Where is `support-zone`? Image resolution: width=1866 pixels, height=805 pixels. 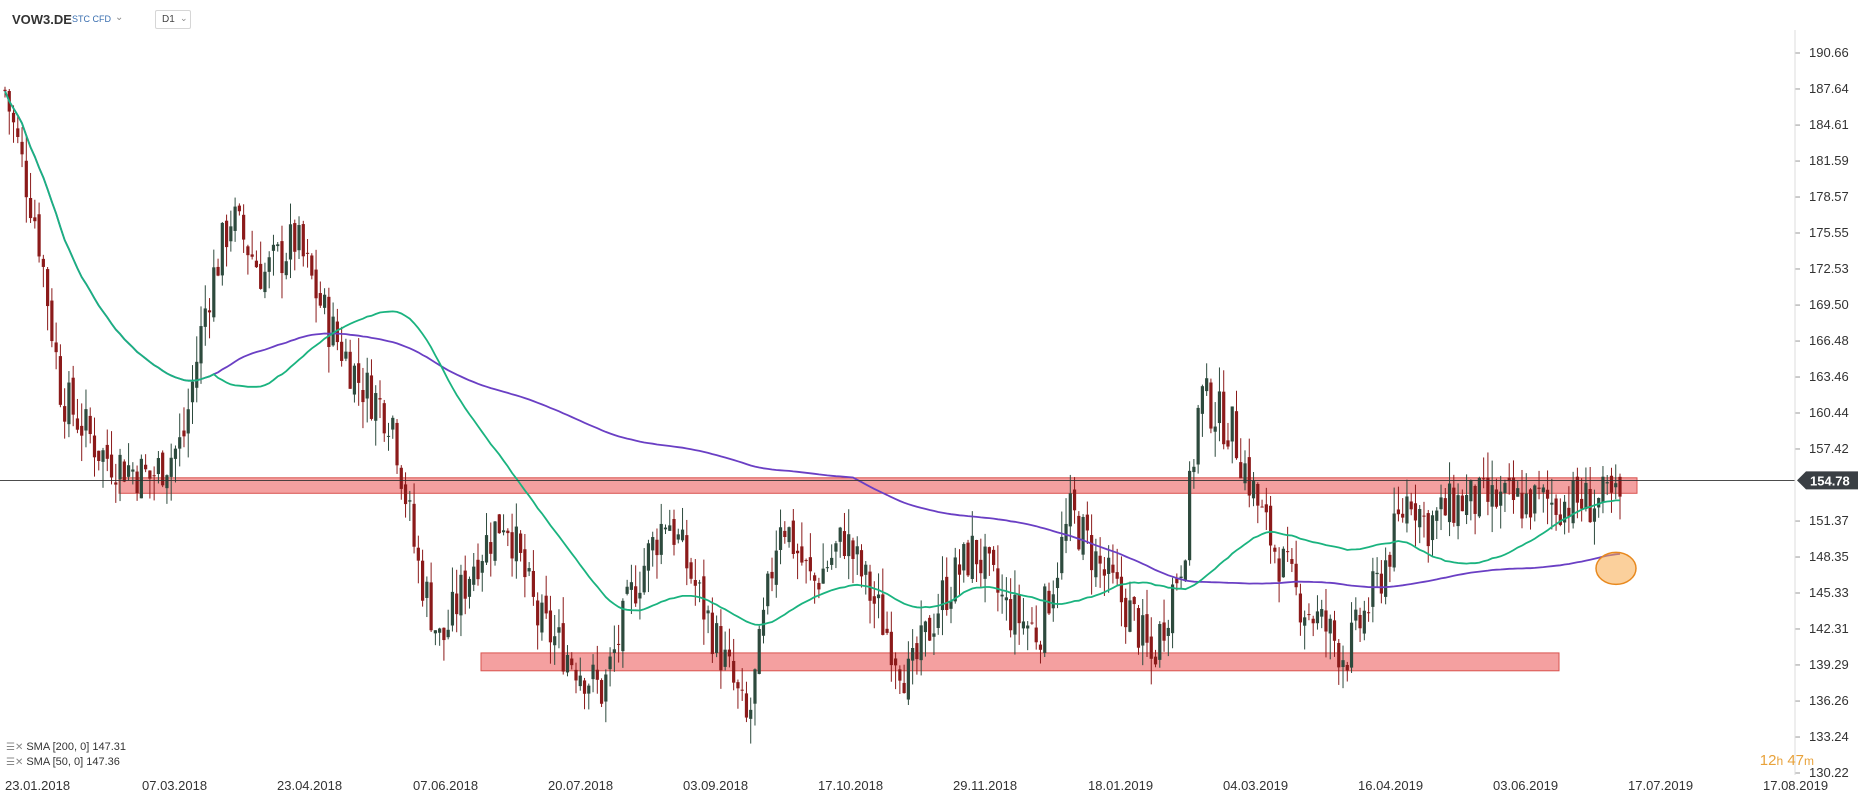 support-zone is located at coordinates (1020, 662).